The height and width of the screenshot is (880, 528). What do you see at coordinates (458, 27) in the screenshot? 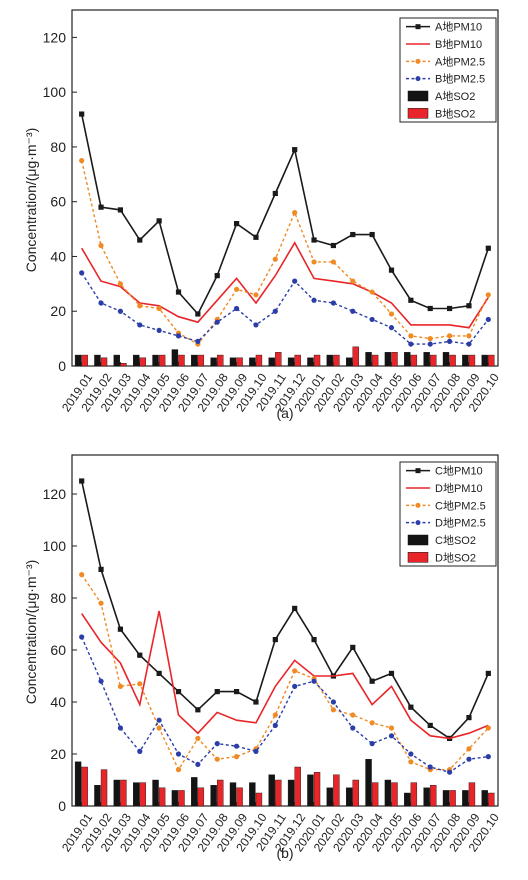
I see `legend-label-a-pm10: A地PM10` at bounding box center [458, 27].